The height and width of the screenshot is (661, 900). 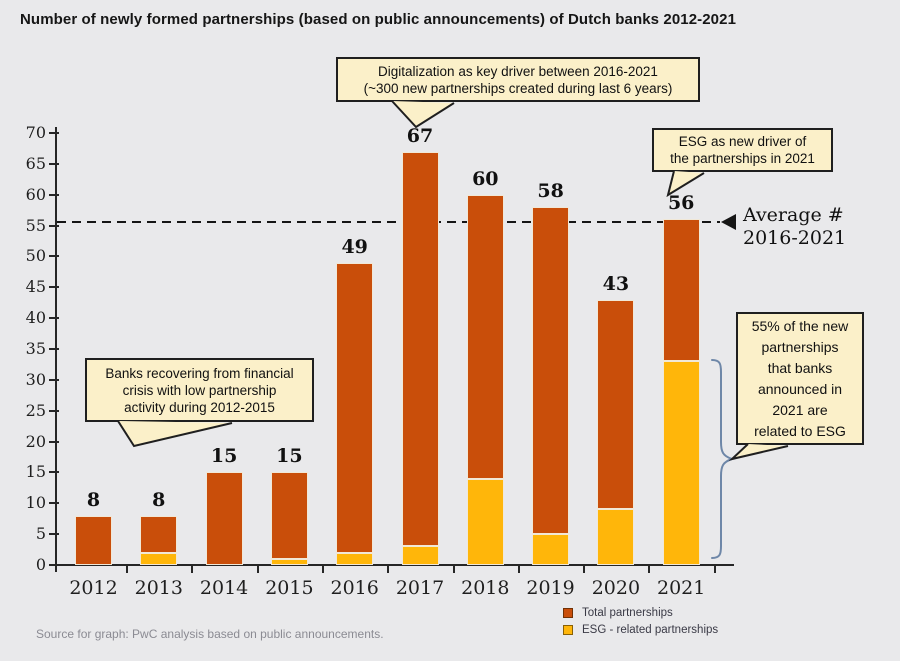 I want to click on y-axis-tick-label: 70, so click(x=35, y=132).